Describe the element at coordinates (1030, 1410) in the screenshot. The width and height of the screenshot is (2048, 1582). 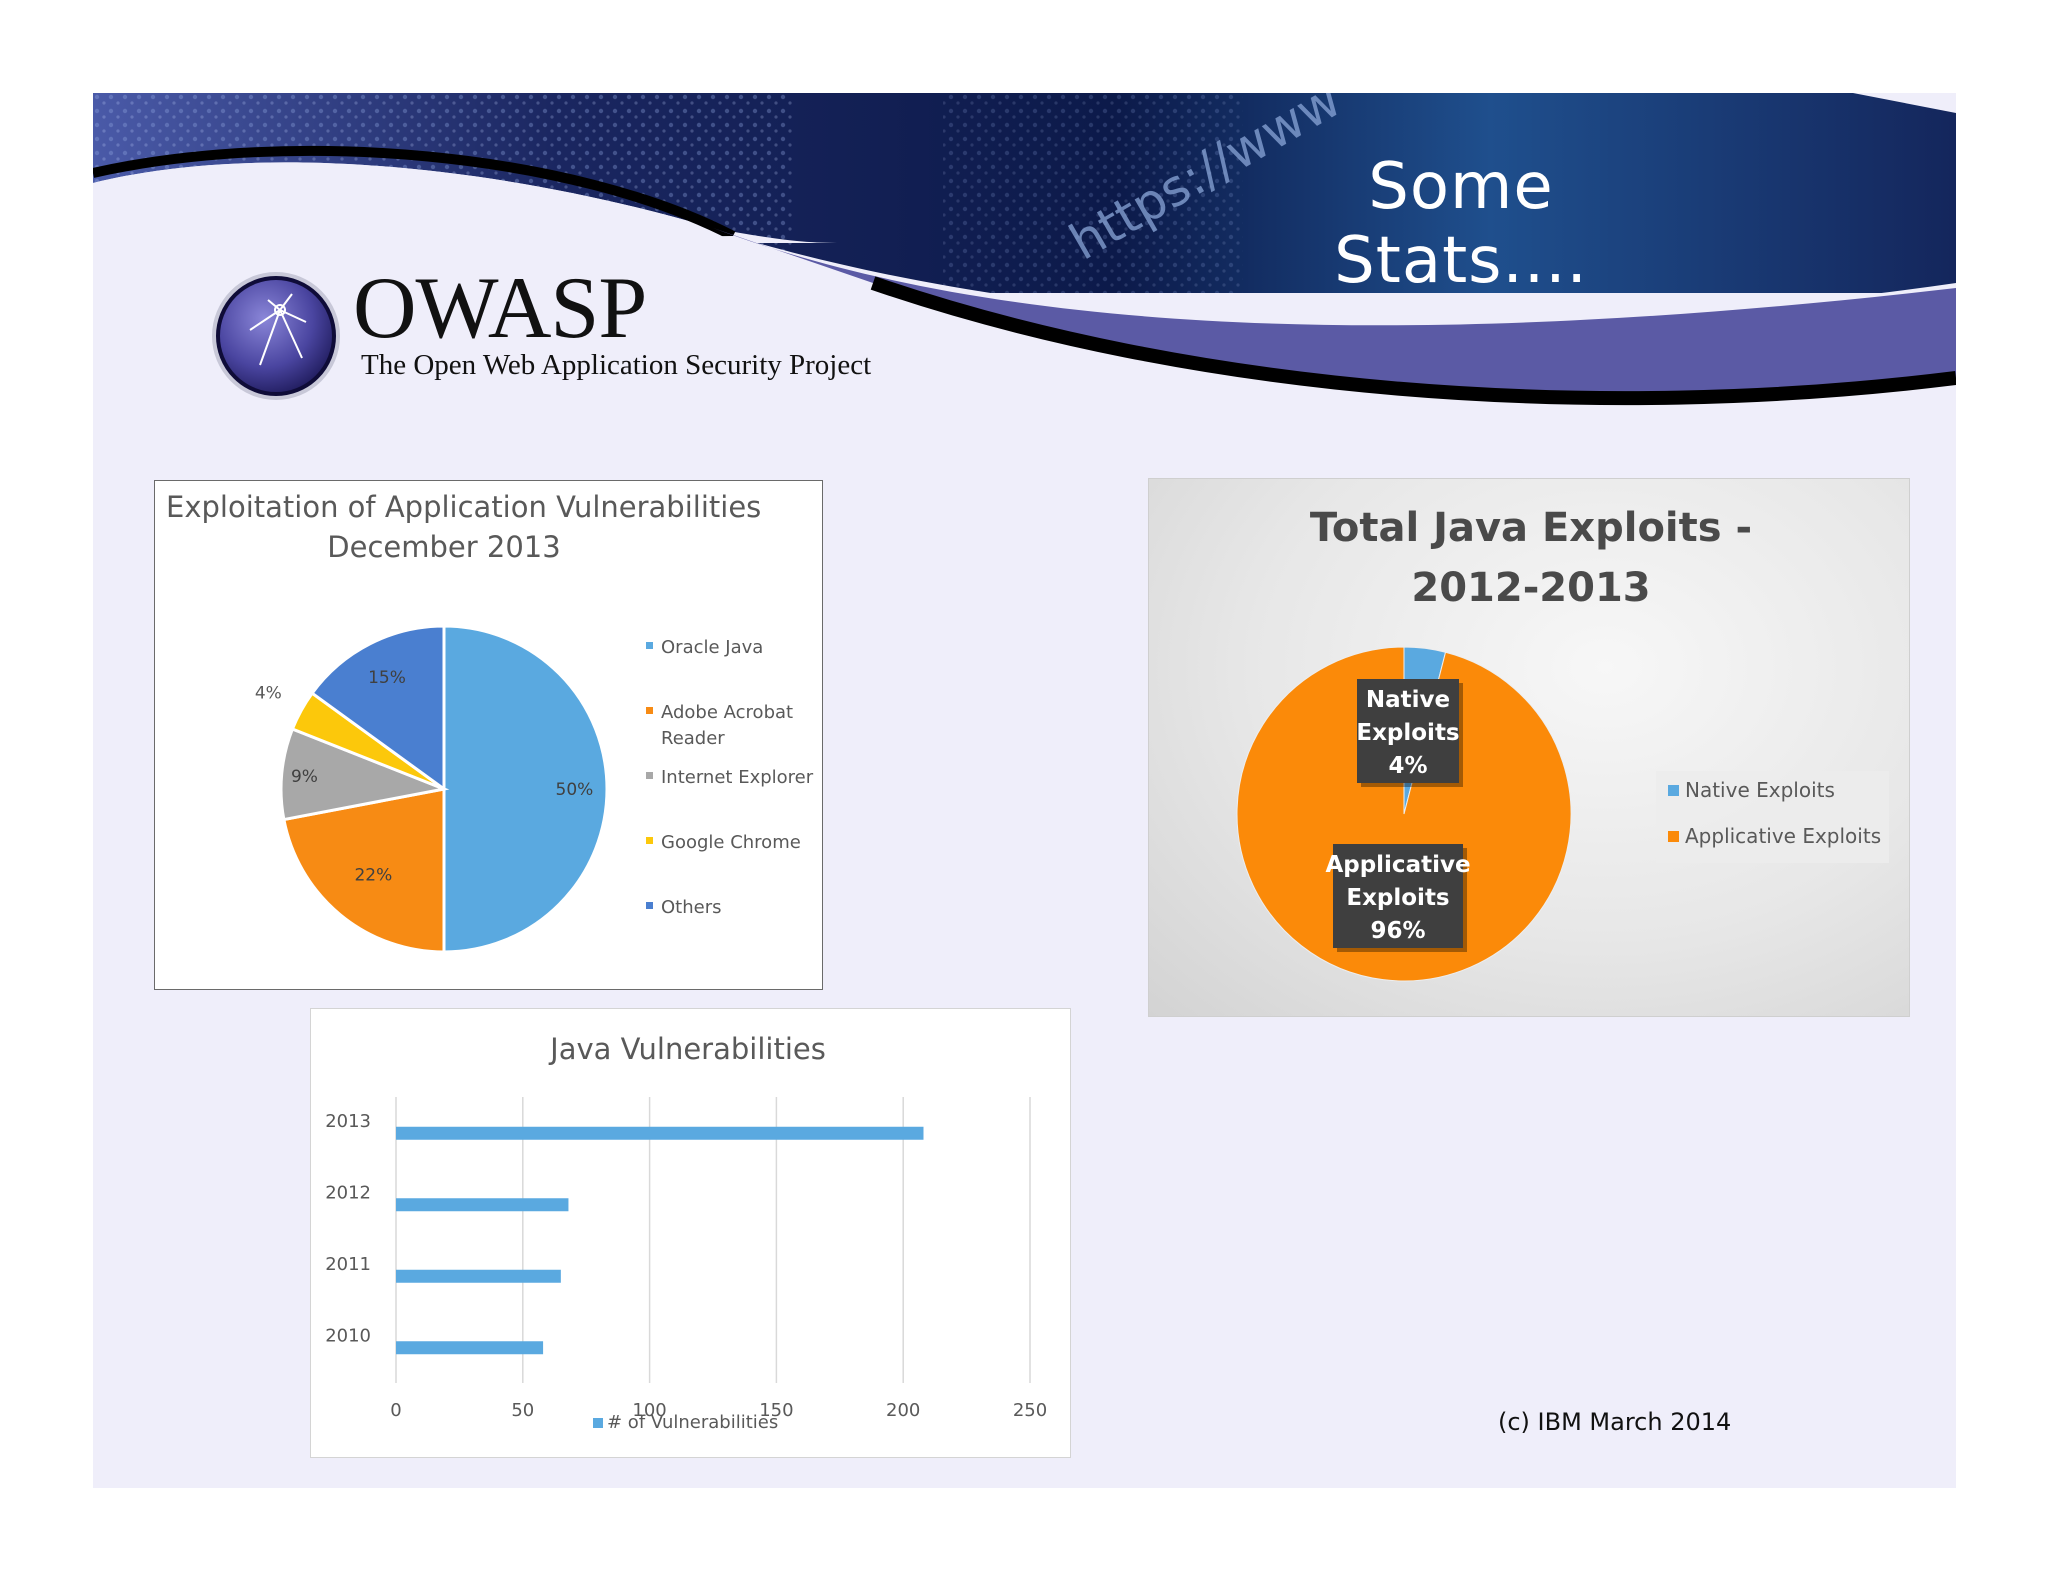
I see `x-tick-label: 250` at that location.